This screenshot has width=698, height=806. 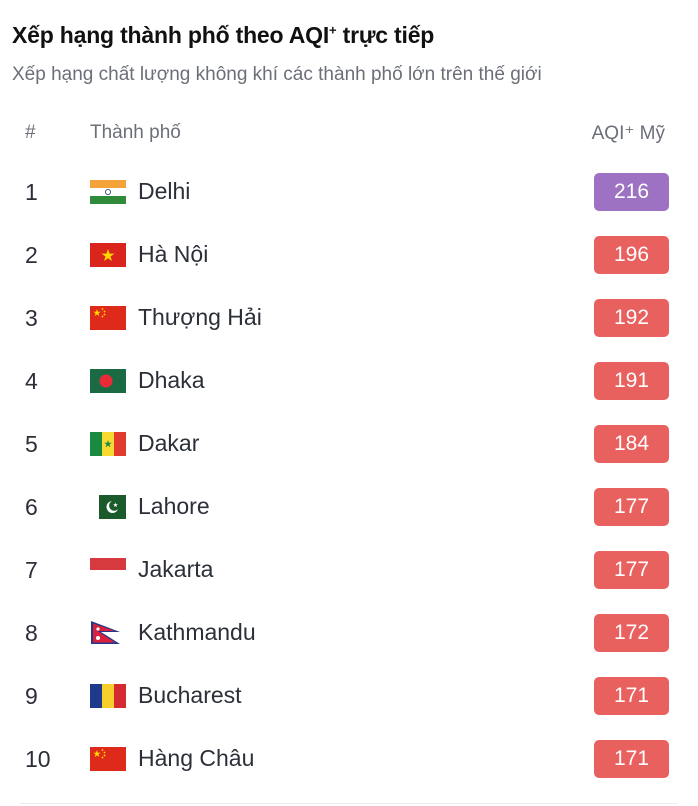 What do you see at coordinates (190, 695) in the screenshot?
I see `city-name-link: Bucharest` at bounding box center [190, 695].